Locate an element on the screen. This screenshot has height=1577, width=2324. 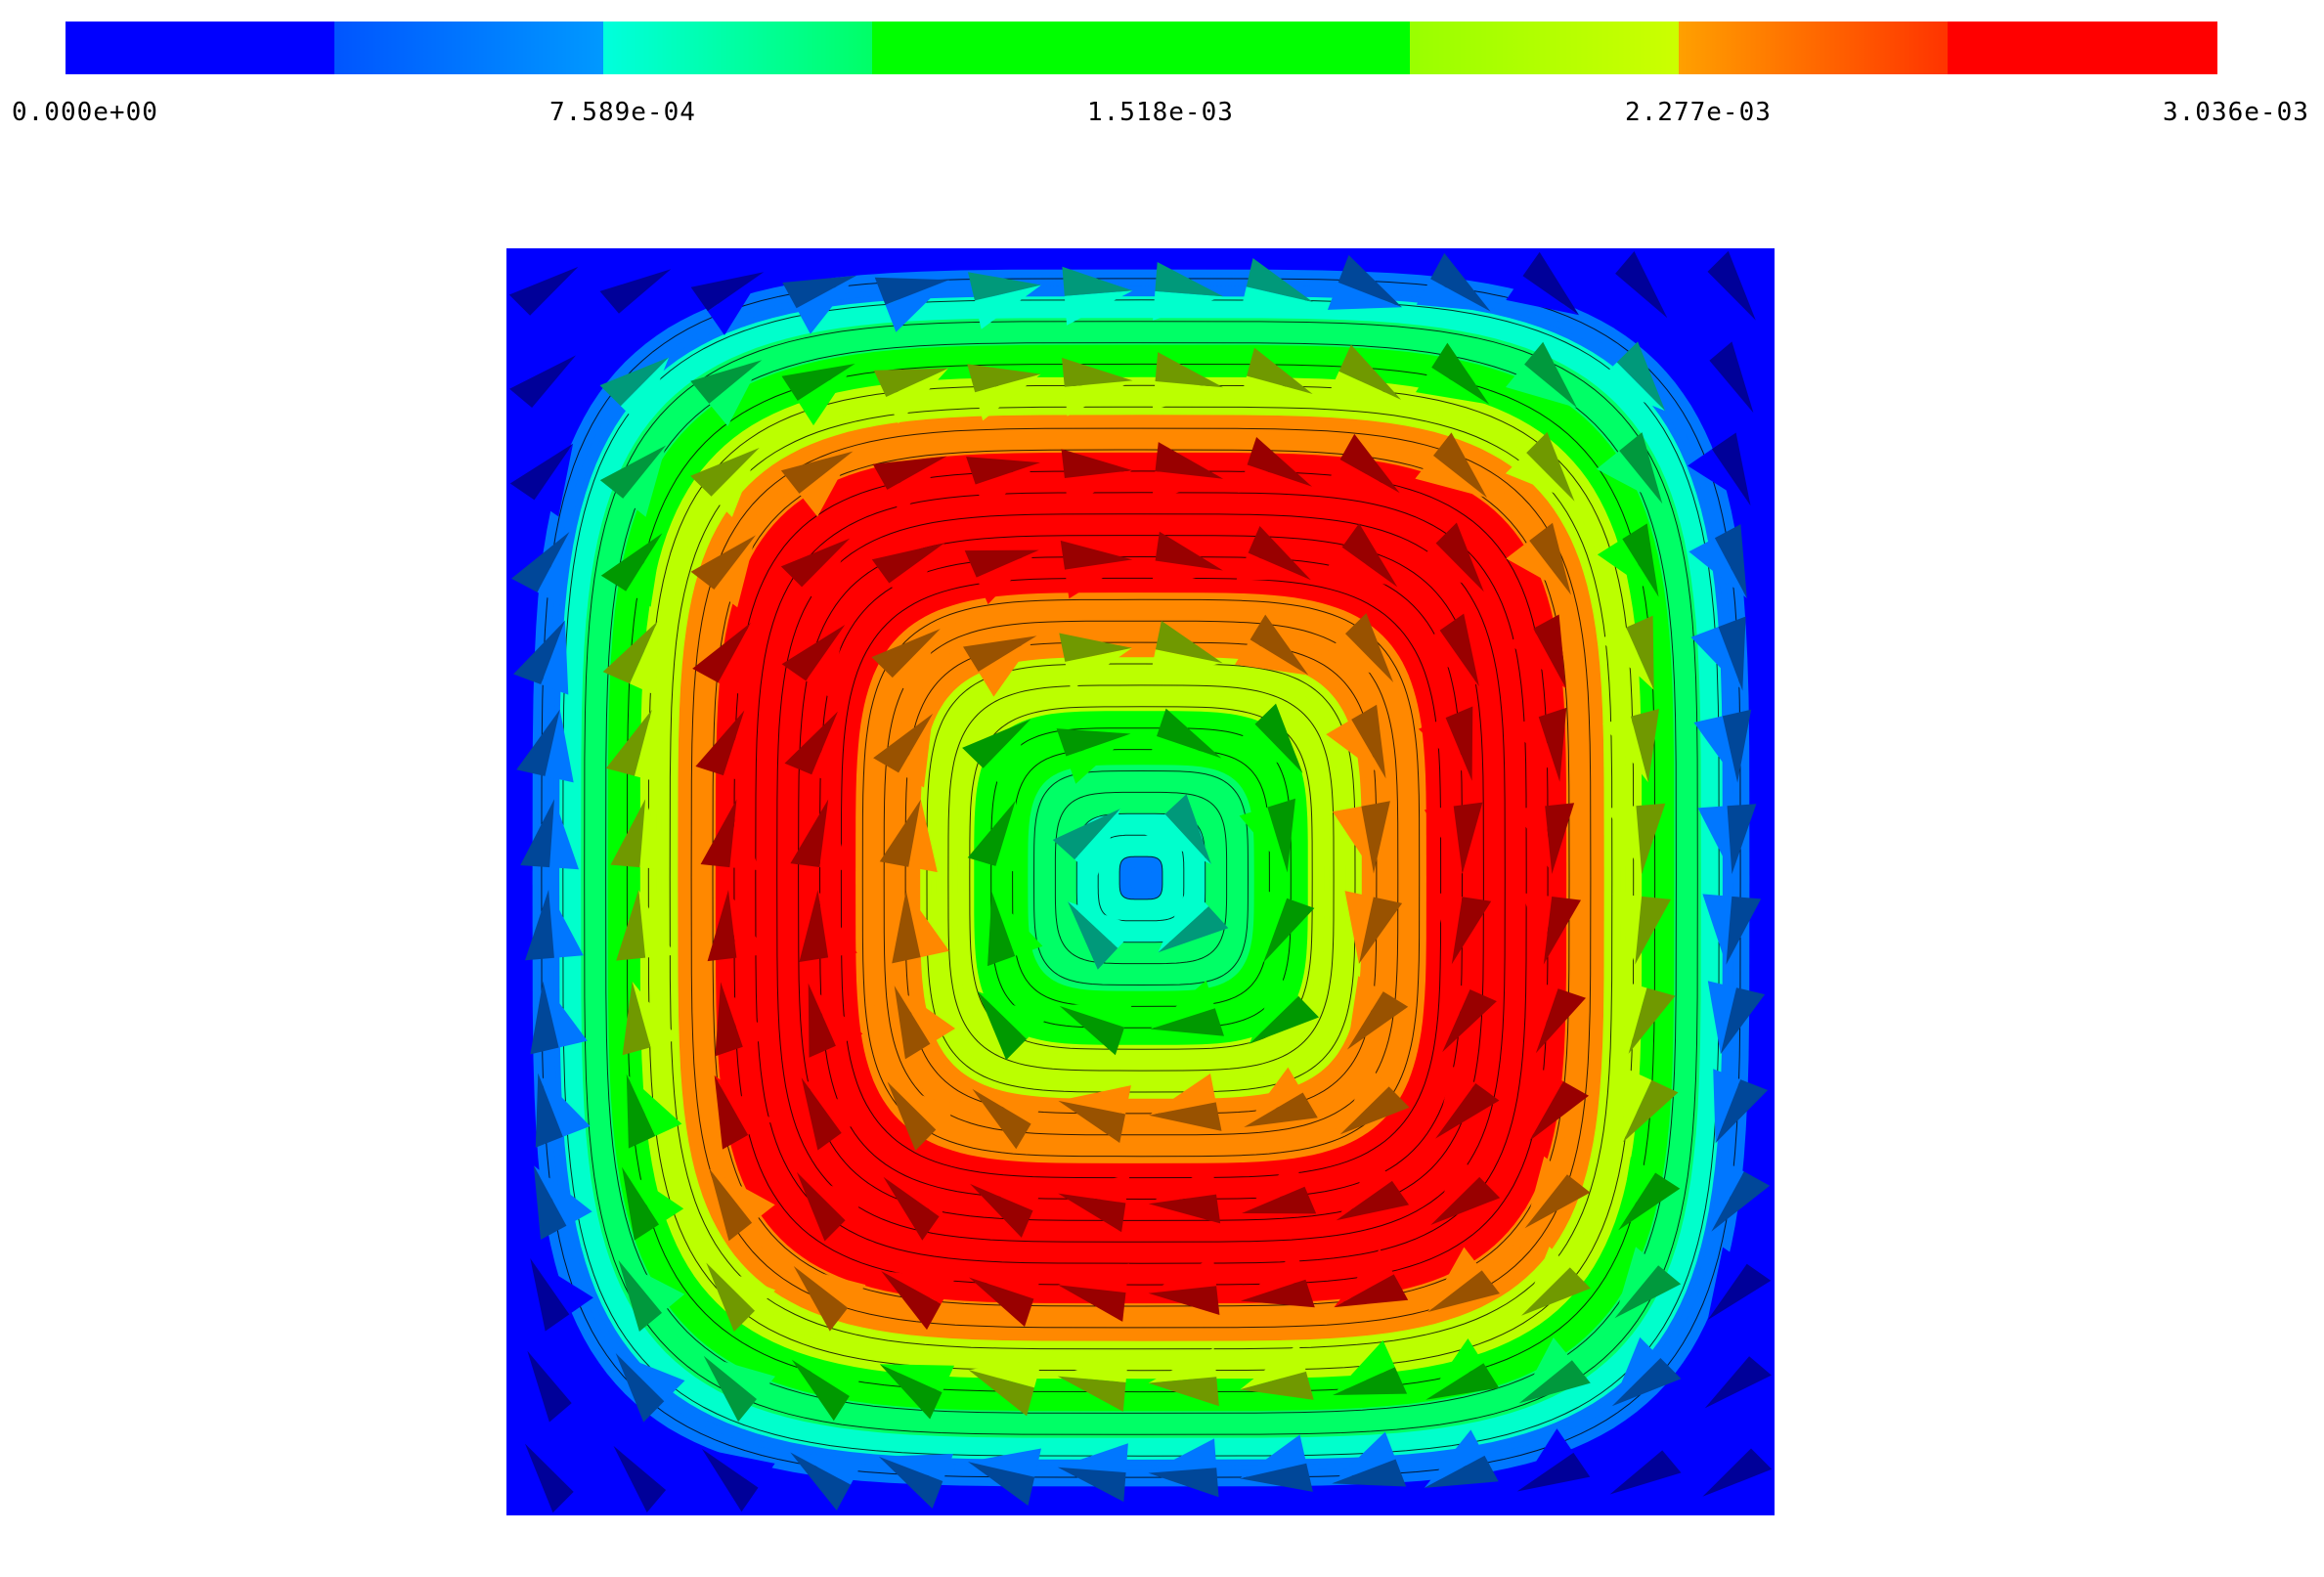
colorbar-tick-label: 7.589e-04 is located at coordinates (622, 112).